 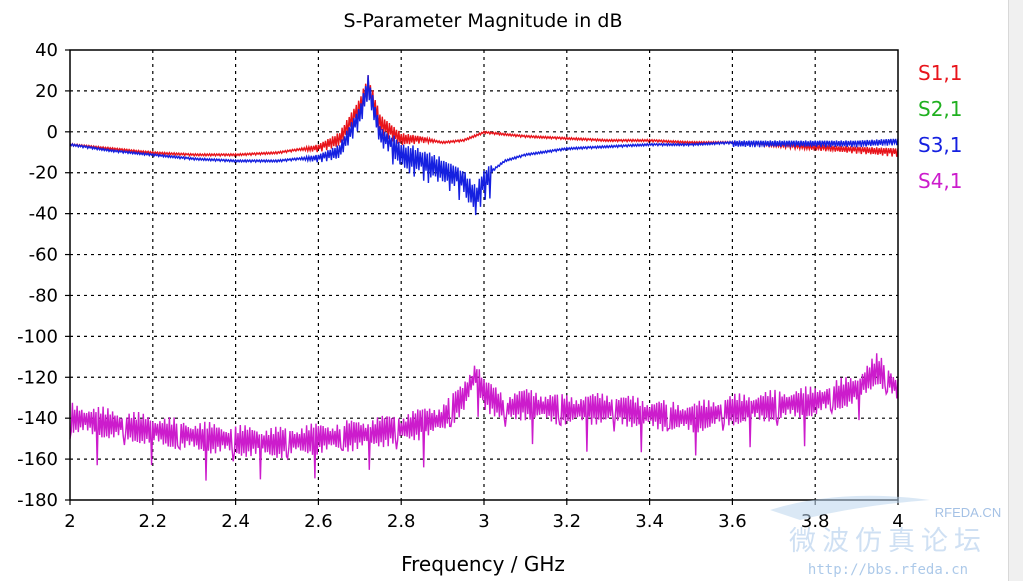 I want to click on x-tick-label: 2.4, so click(x=235, y=521).